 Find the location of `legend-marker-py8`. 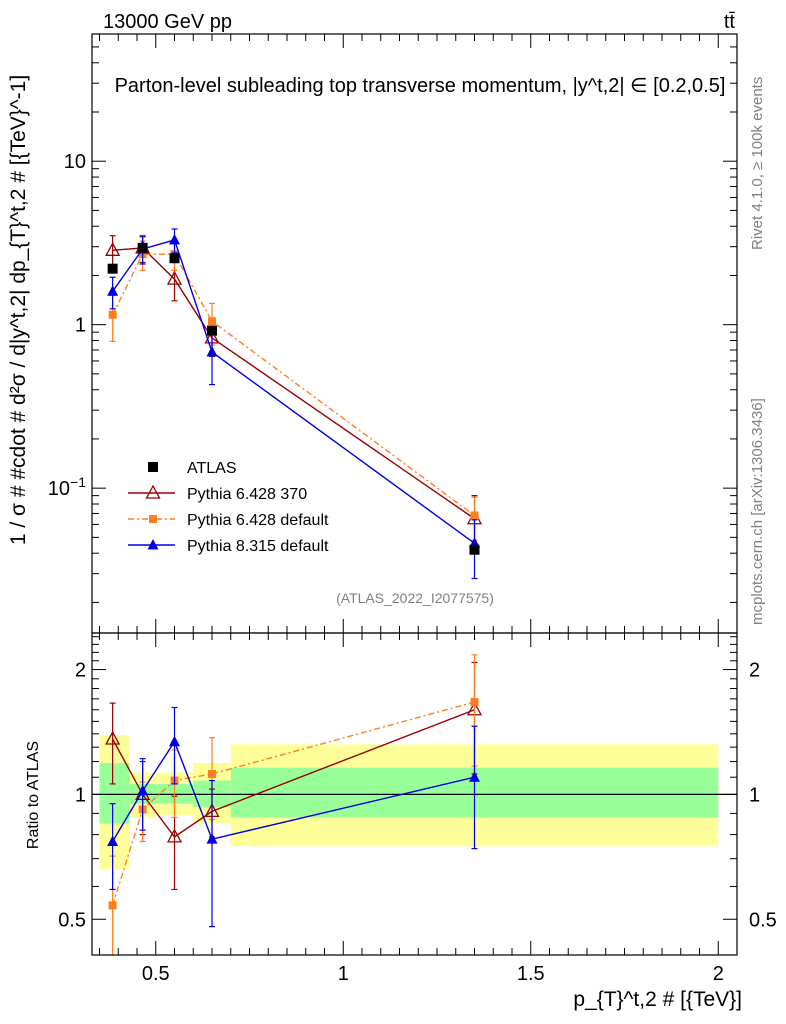

legend-marker-py8 is located at coordinates (153, 544).